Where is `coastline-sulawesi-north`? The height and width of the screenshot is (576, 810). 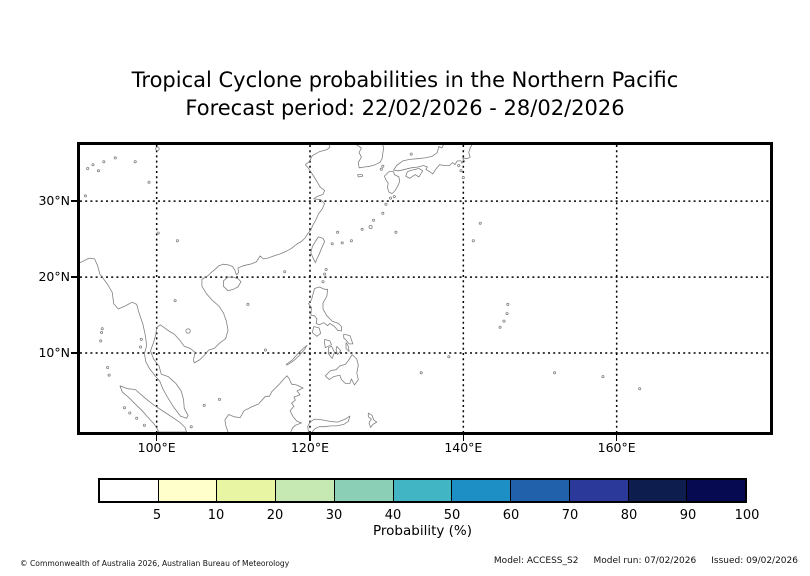
coastline-sulawesi-north is located at coordinates (329, 423).